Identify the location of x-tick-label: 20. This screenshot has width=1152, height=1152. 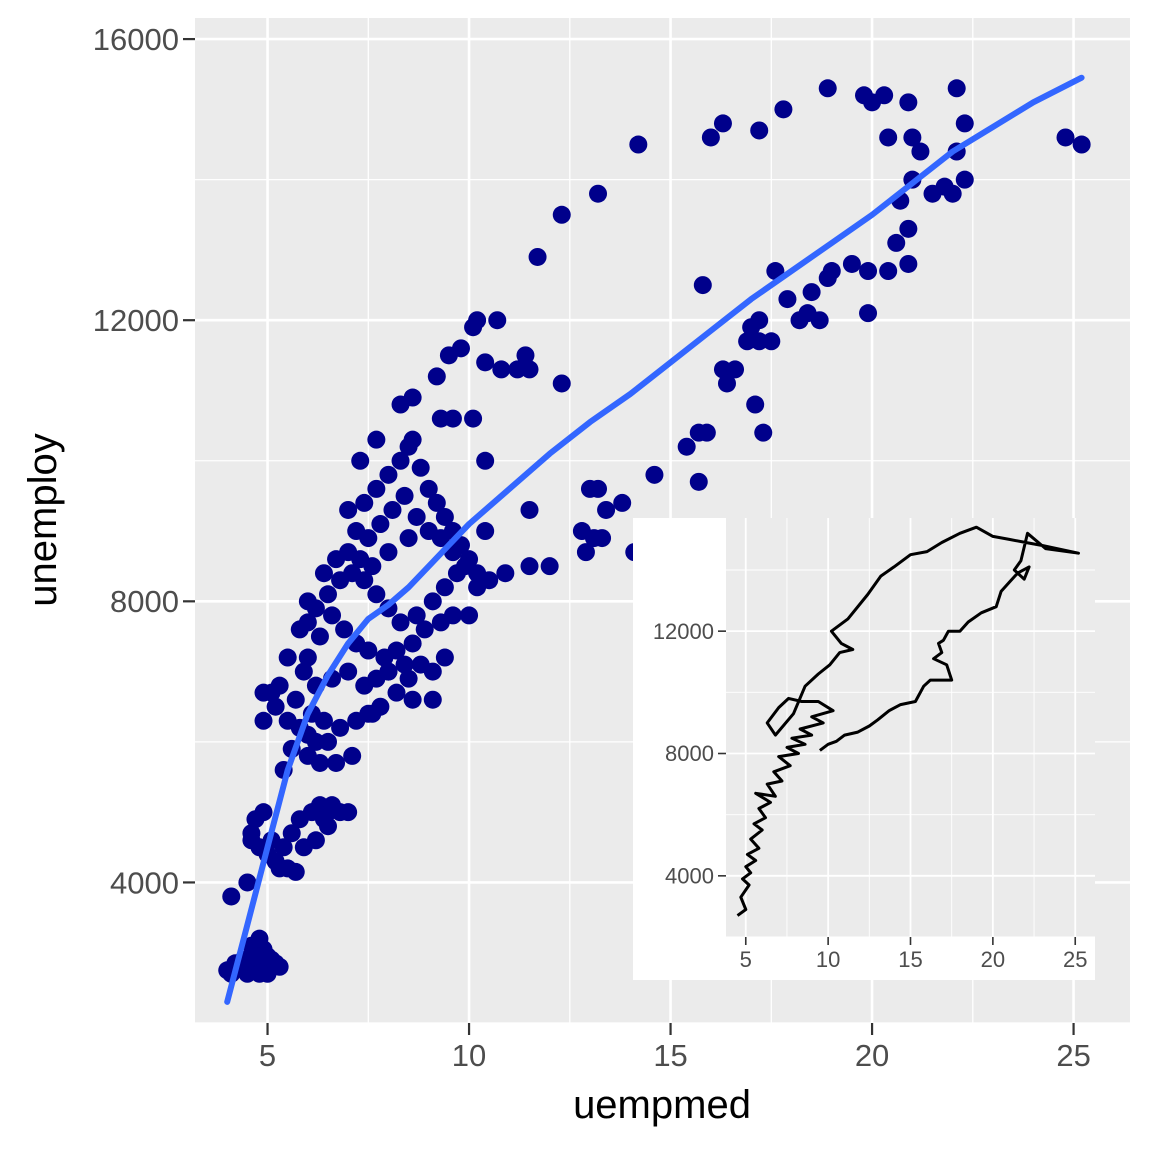
(872, 1055).